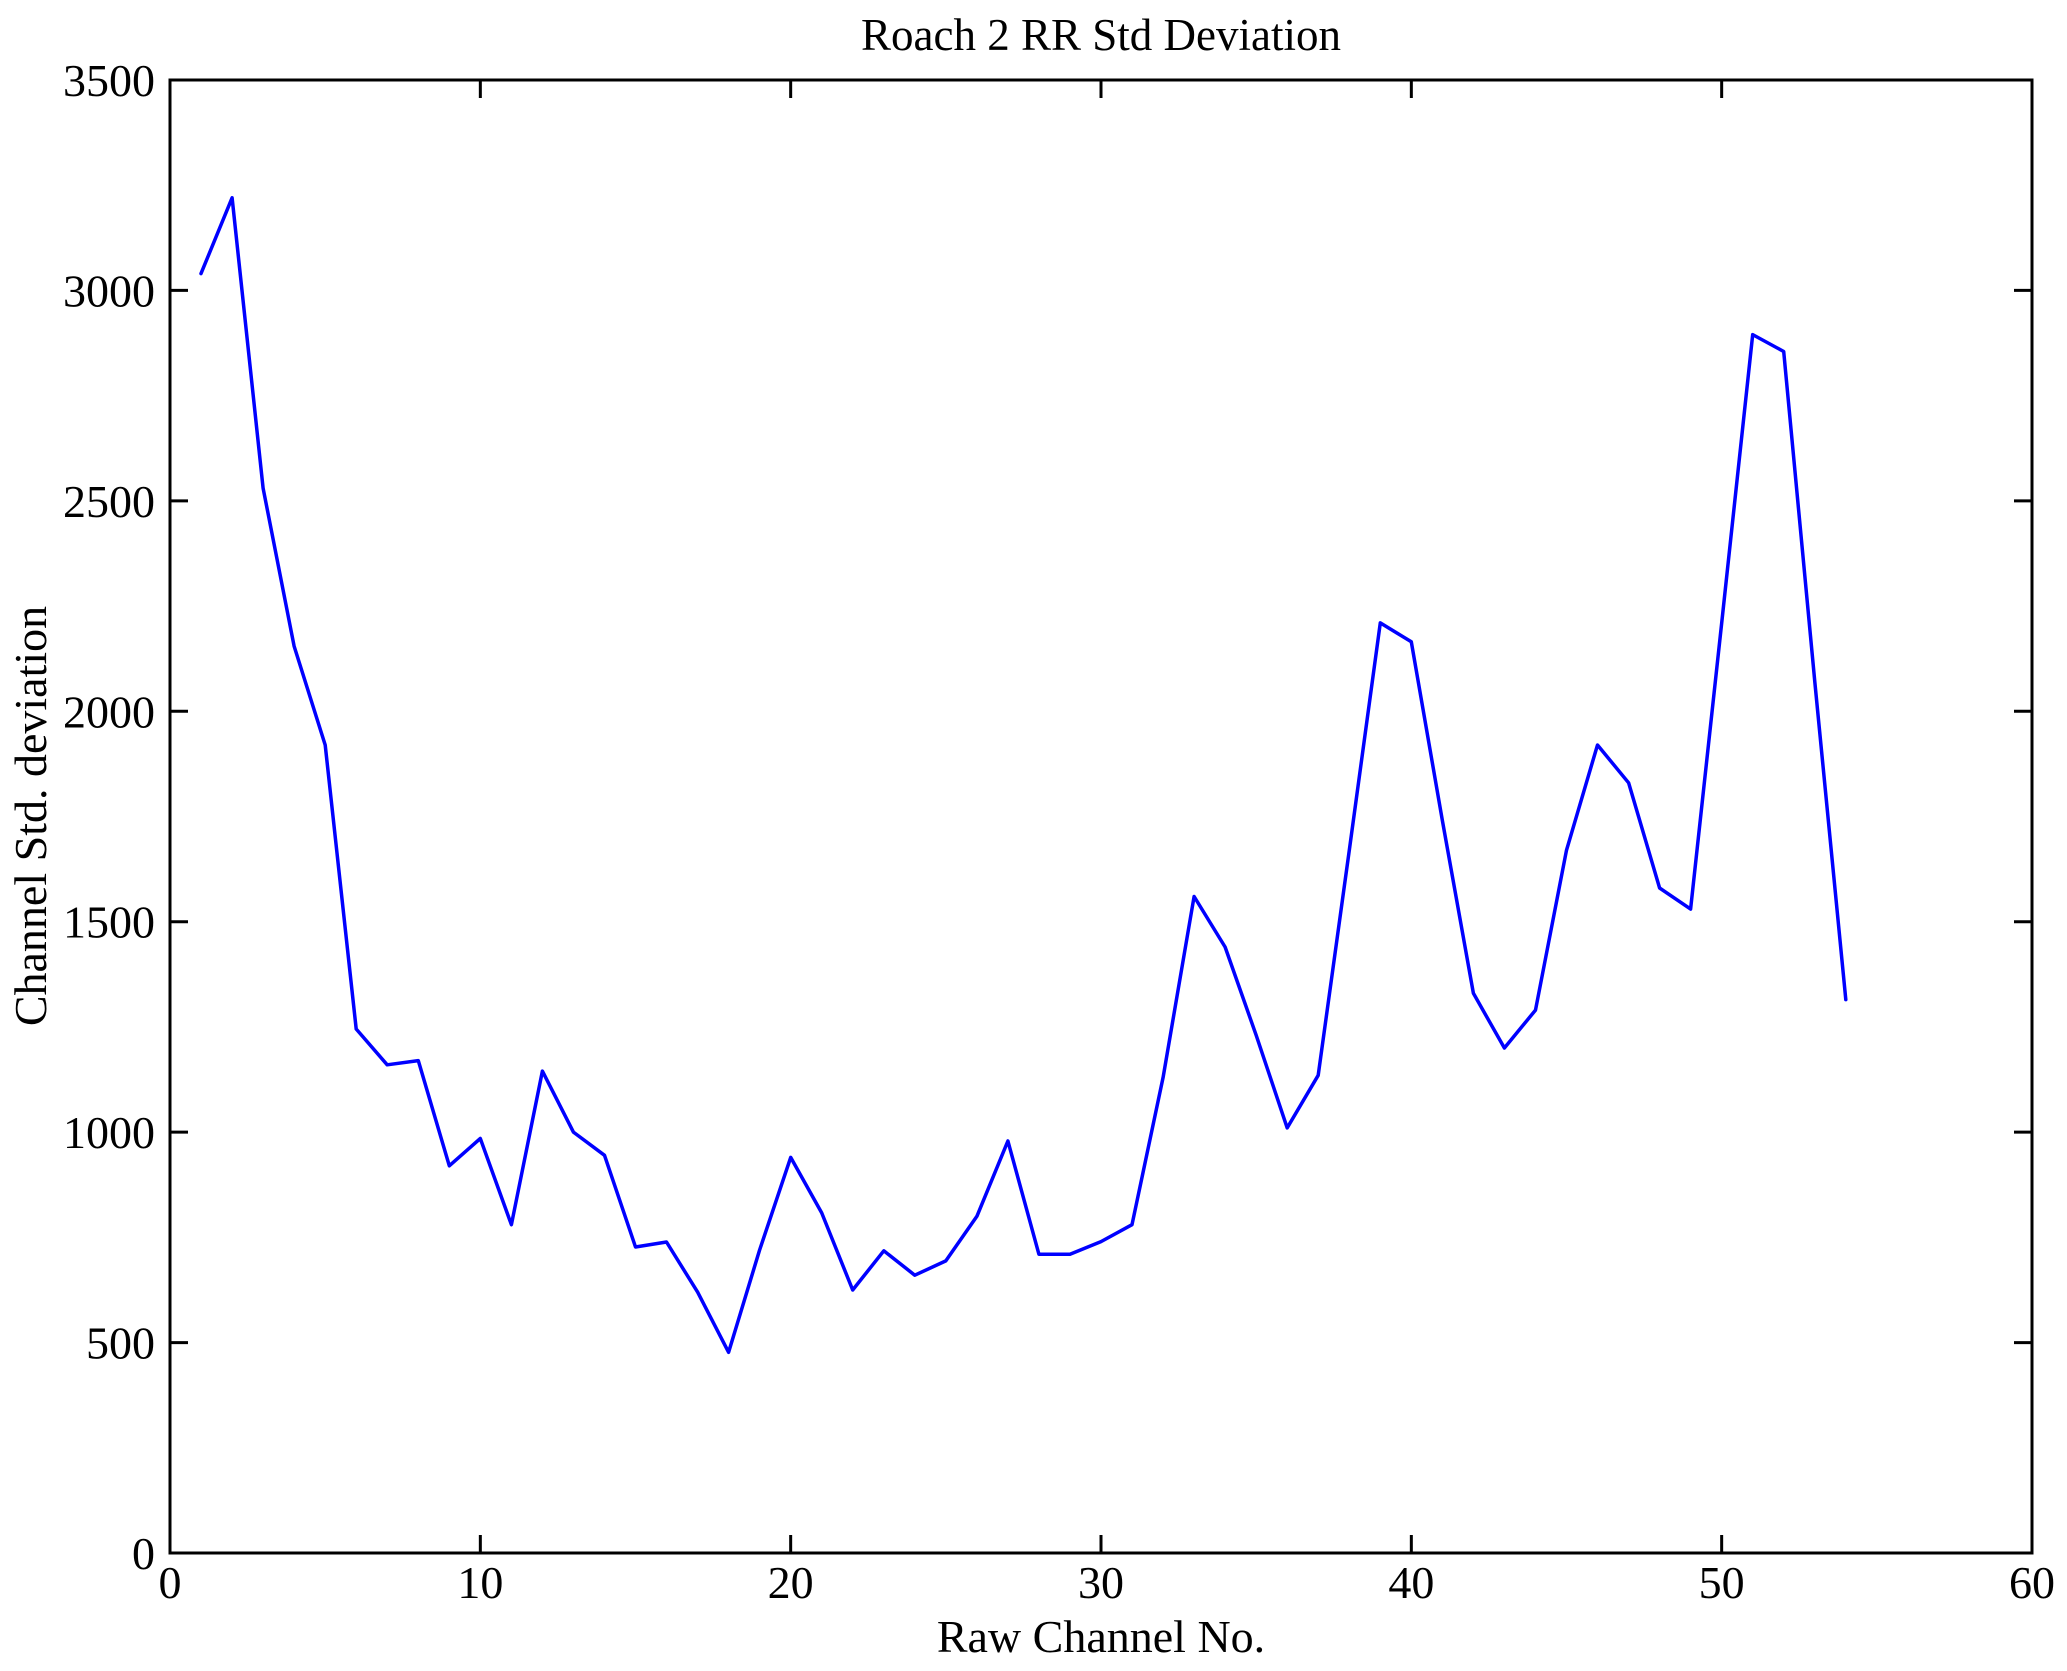 This screenshot has height=1671, width=2067. I want to click on y-tick-label: 1500, so click(109, 922).